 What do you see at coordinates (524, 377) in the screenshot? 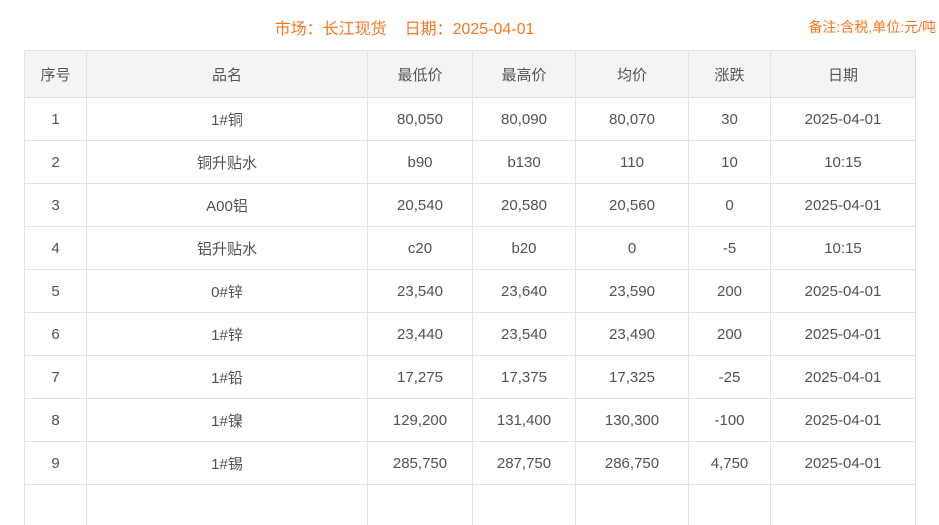
I see `cell-high: 17,375` at bounding box center [524, 377].